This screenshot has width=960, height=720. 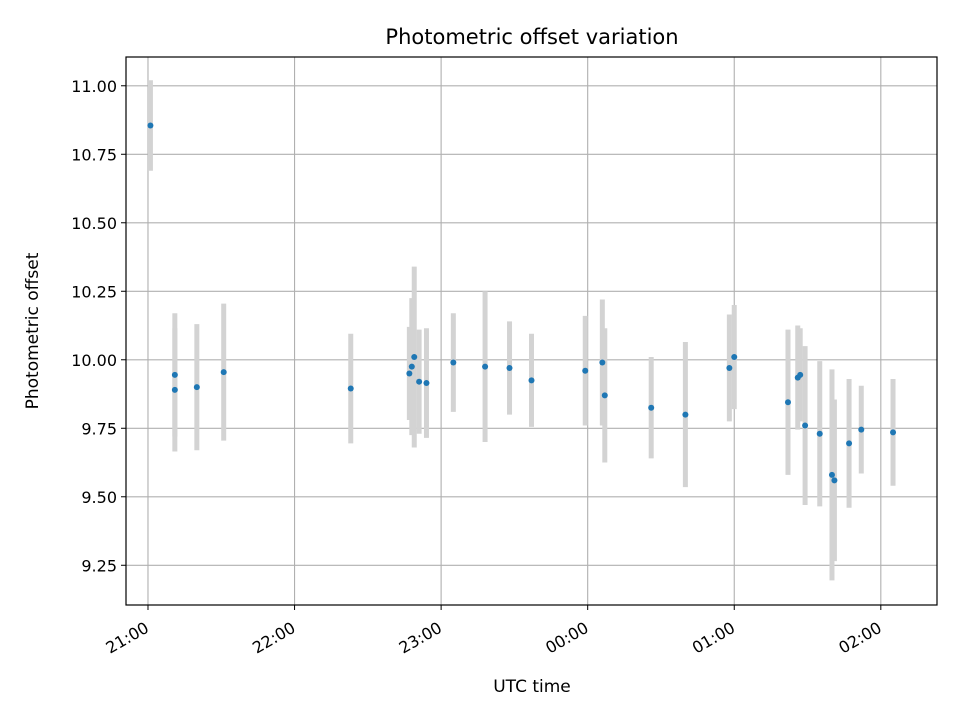 What do you see at coordinates (99, 497) in the screenshot?
I see `y-tick-label: 9.50` at bounding box center [99, 497].